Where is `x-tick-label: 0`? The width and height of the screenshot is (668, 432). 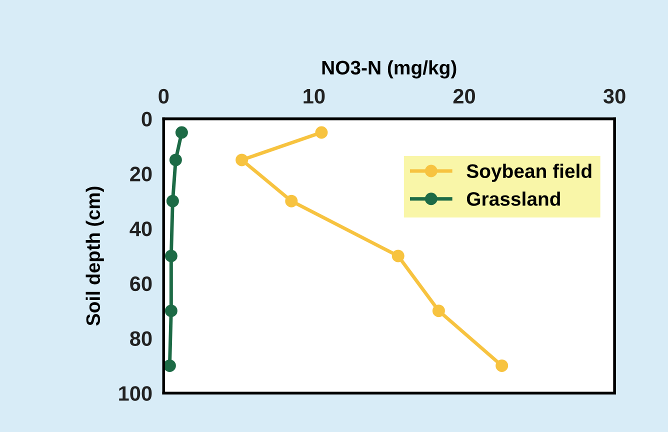
x-tick-label: 0 is located at coordinates (163, 96).